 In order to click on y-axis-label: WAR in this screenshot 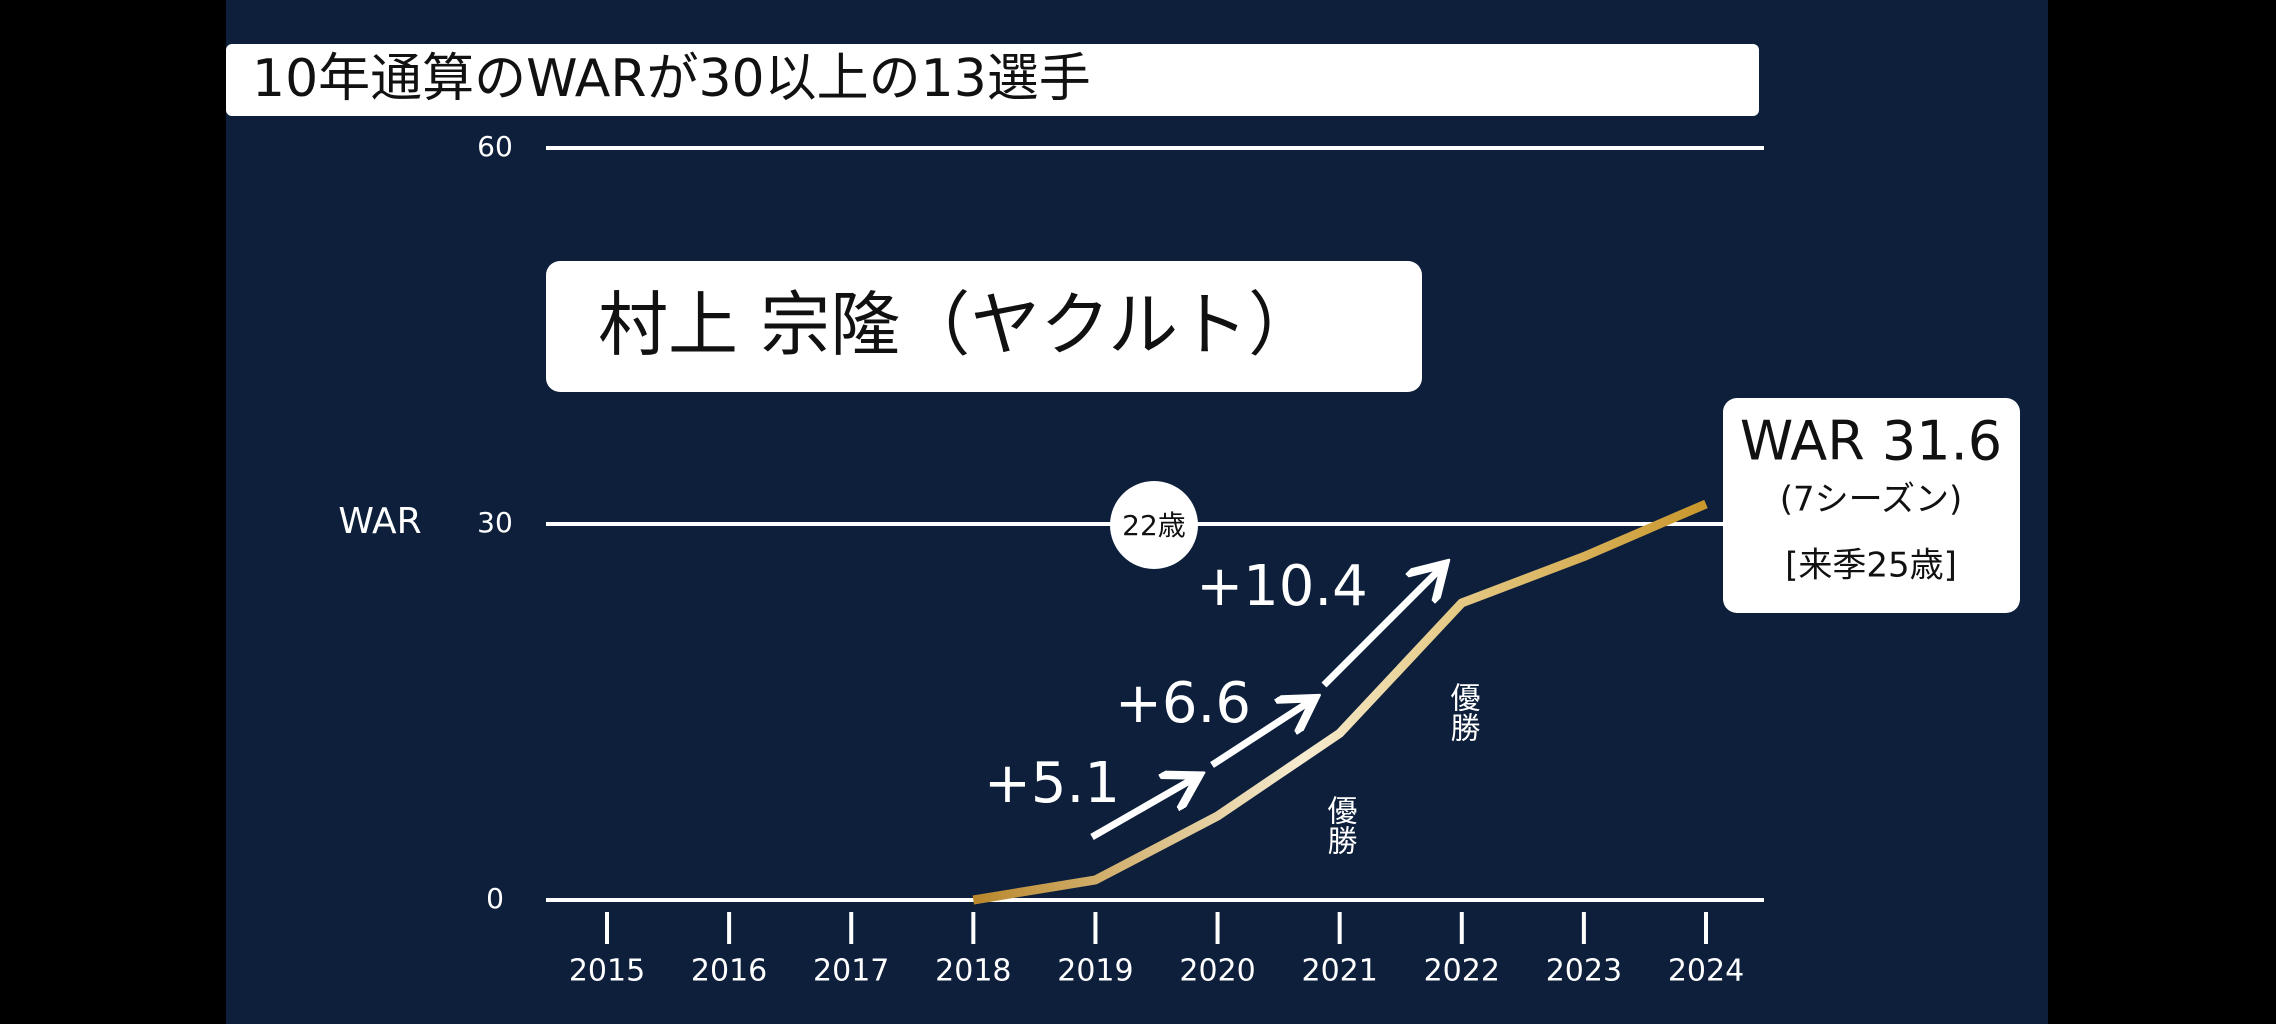, I will do `click(379, 521)`.